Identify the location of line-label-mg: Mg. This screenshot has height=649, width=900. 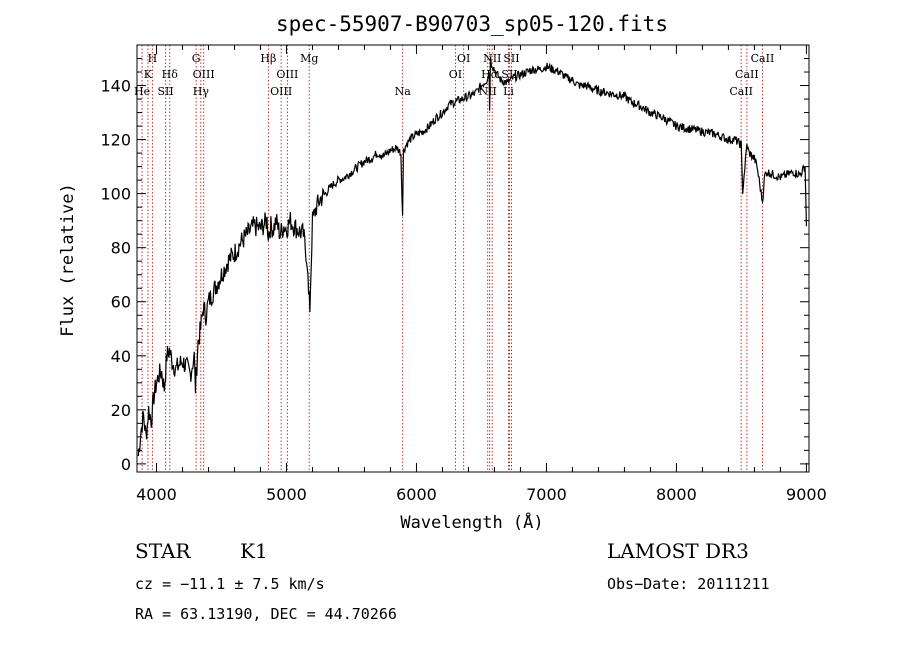
(309, 58).